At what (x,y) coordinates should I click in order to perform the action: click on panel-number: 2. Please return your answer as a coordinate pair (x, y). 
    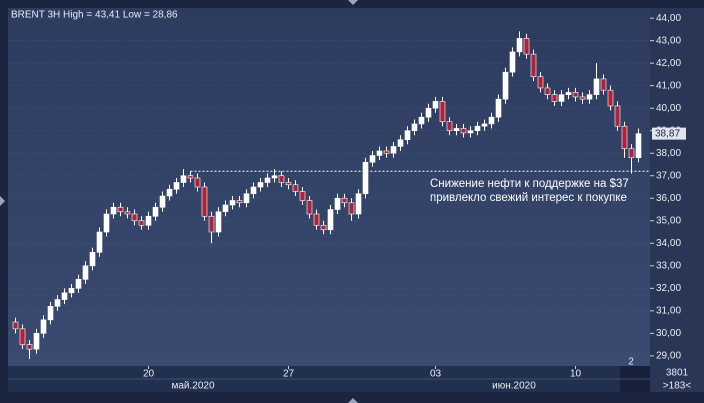
    Looking at the image, I should click on (631, 362).